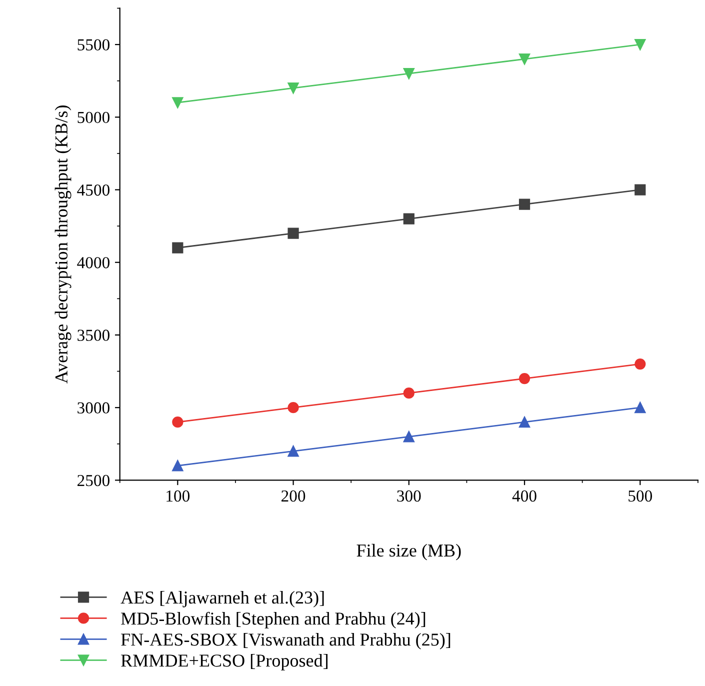  Describe the element at coordinates (94, 118) in the screenshot. I see `y-tick-label: 5000` at that location.